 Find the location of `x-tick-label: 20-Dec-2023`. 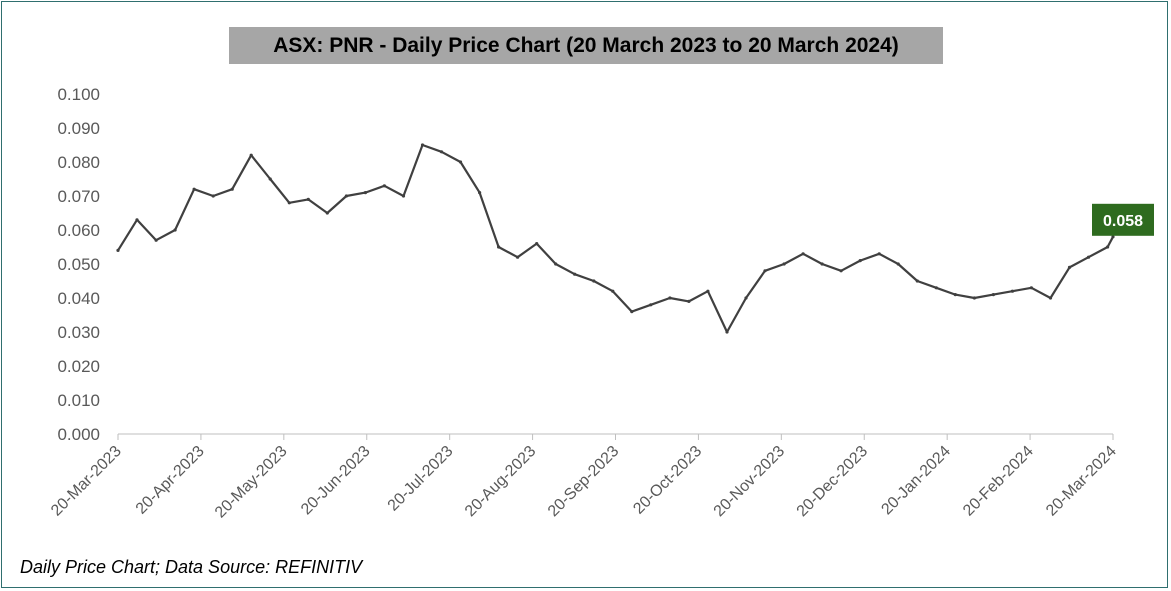

x-tick-label: 20-Dec-2023 is located at coordinates (833, 481).